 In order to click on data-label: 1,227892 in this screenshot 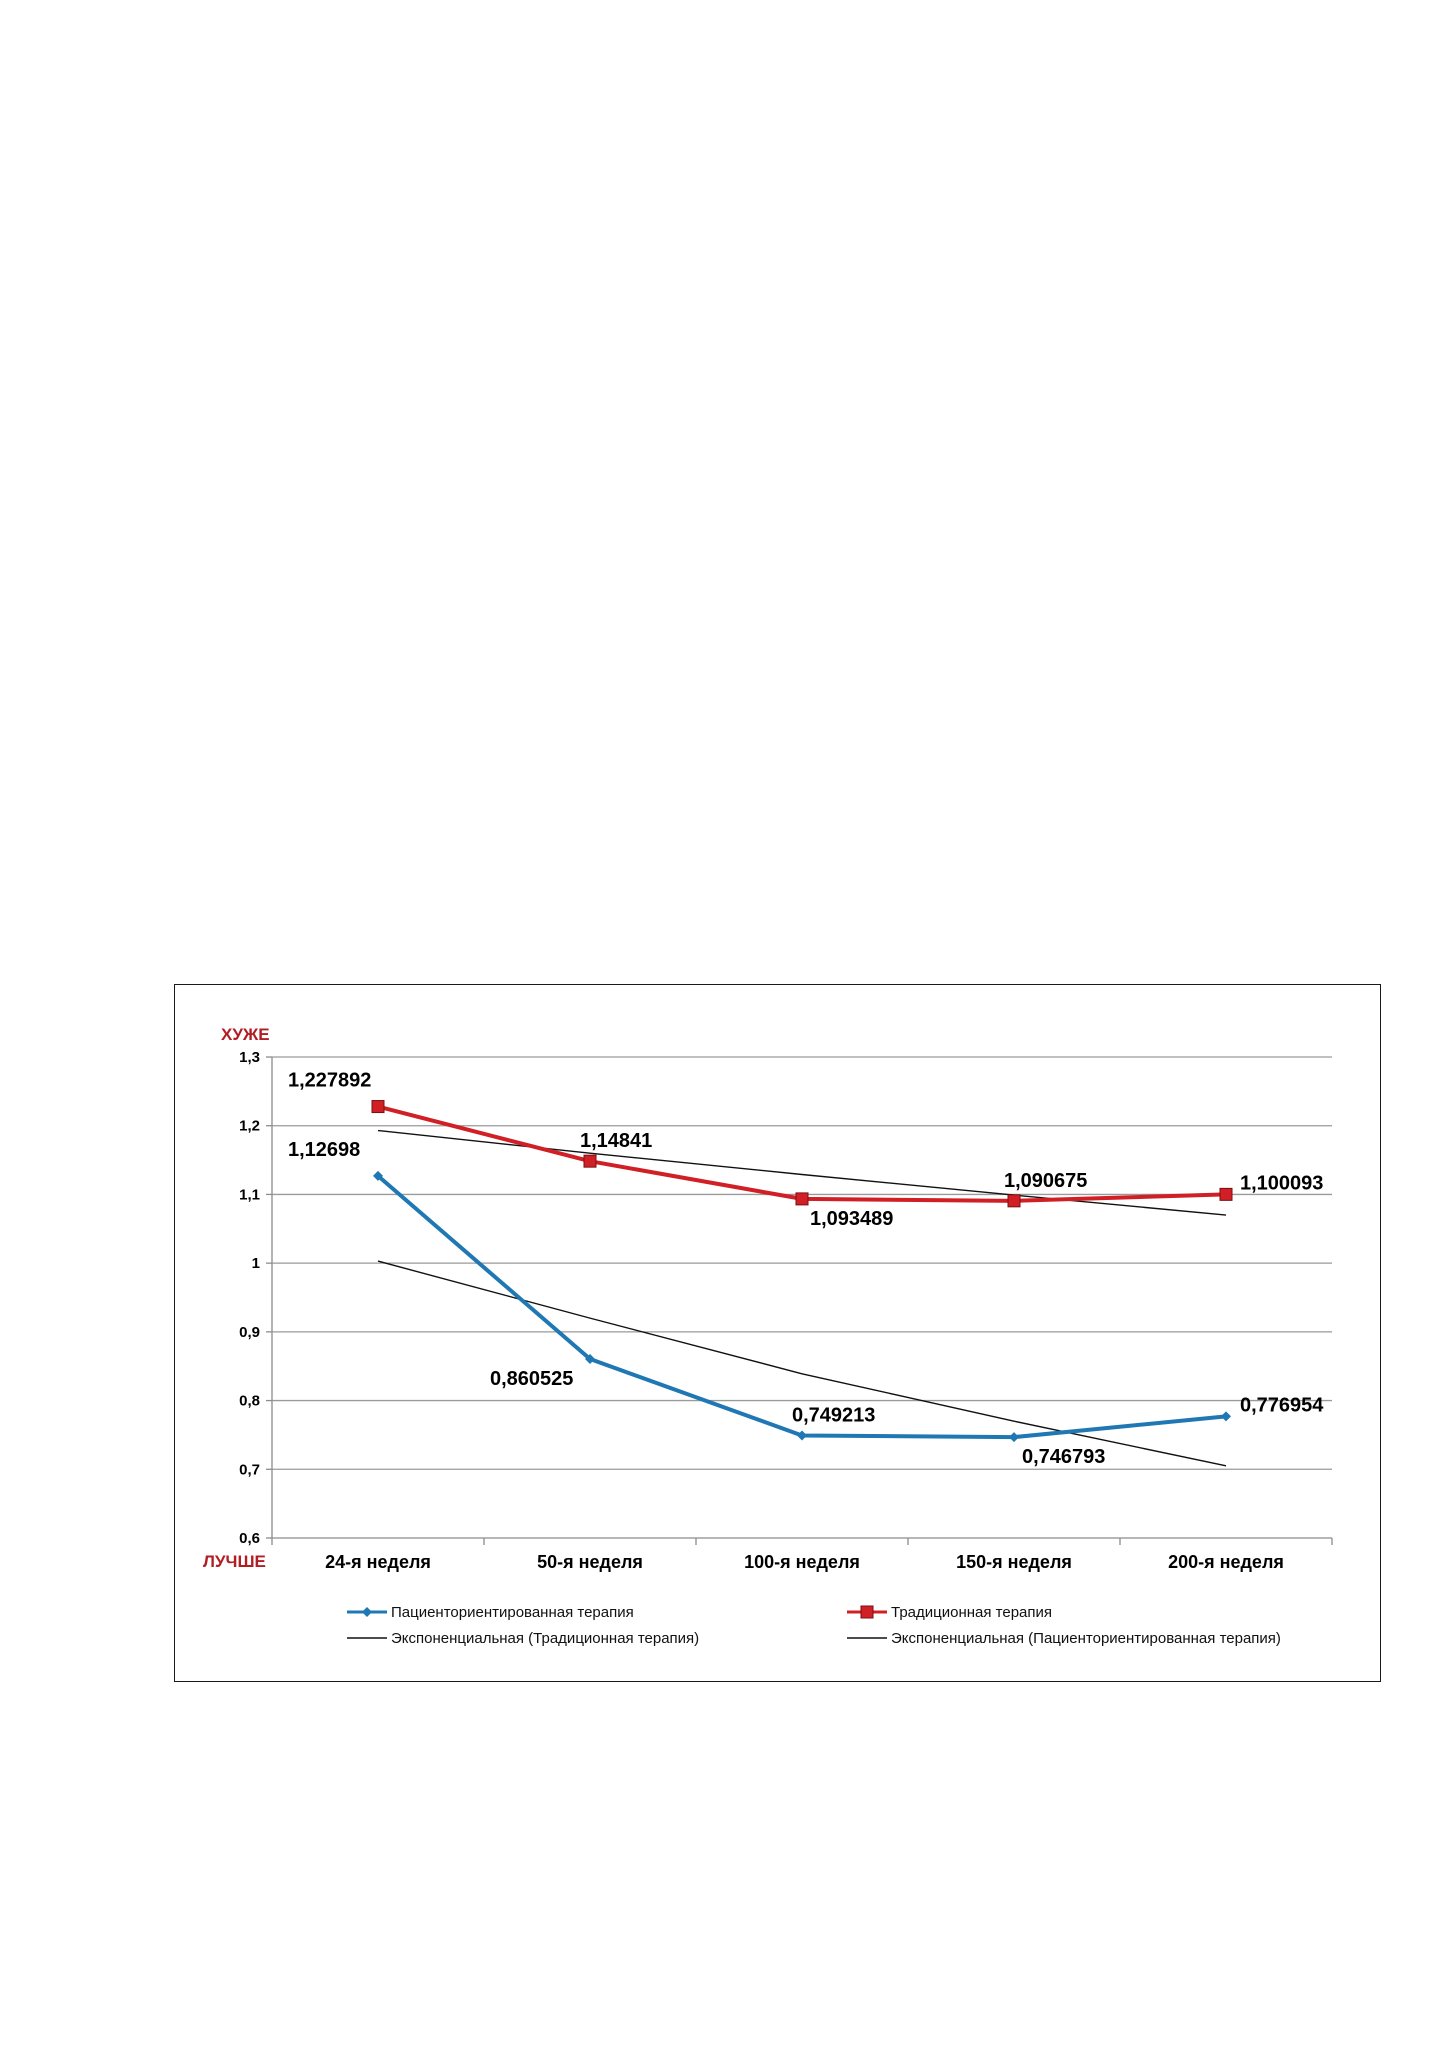, I will do `click(329, 1081)`.